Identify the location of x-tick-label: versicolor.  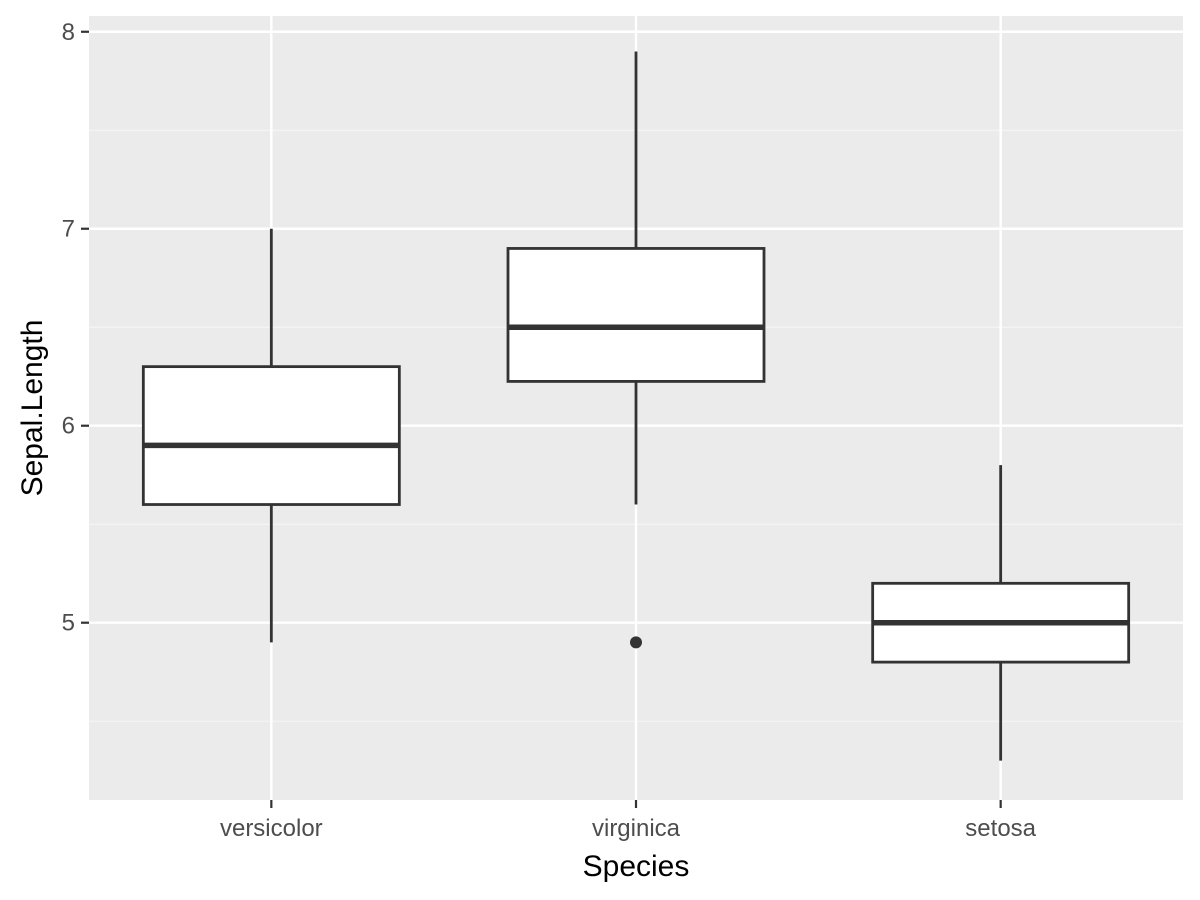
(271, 828).